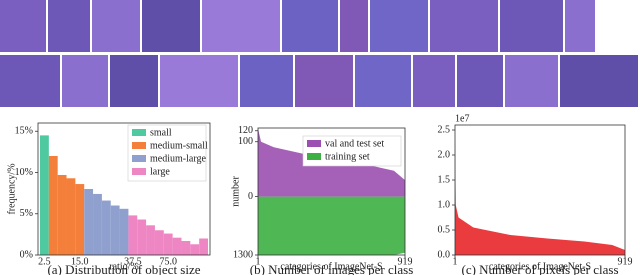 The image size is (640, 275). What do you see at coordinates (161, 132) in the screenshot?
I see `legend-label: small` at bounding box center [161, 132].